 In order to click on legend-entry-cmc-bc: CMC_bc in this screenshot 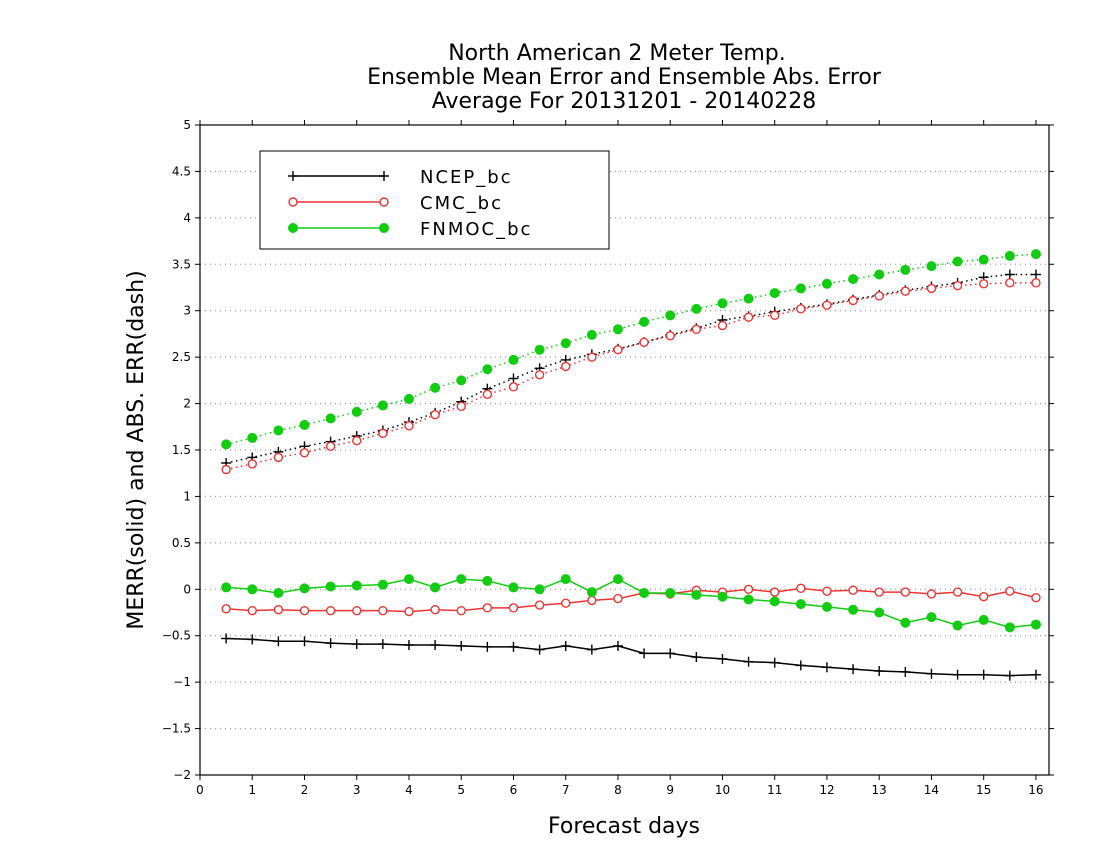, I will do `click(395, 203)`.